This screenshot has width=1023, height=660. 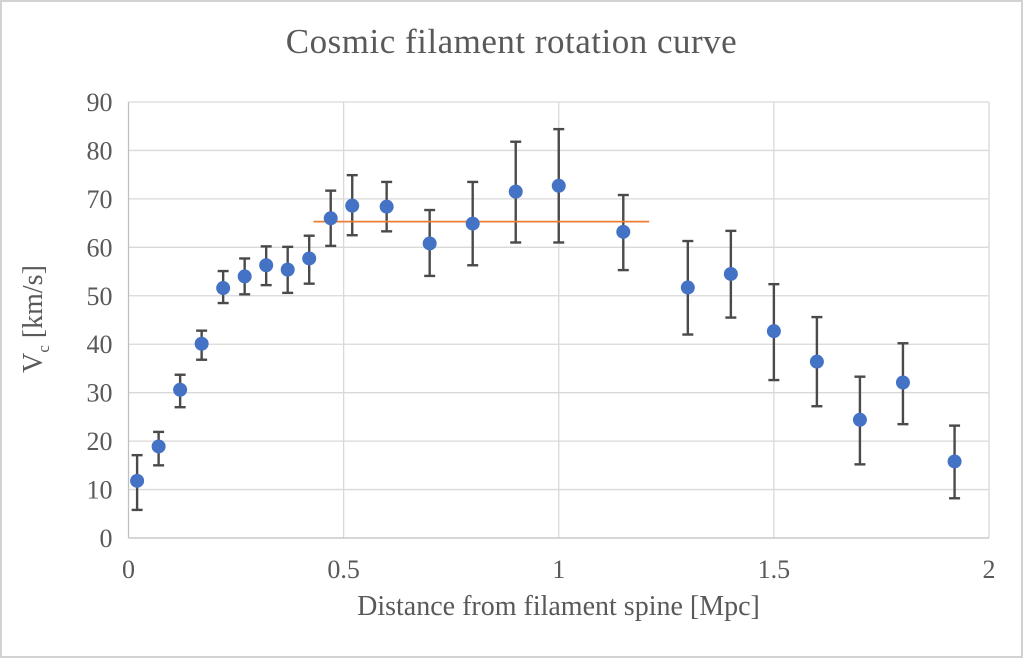 What do you see at coordinates (989, 569) in the screenshot?
I see `x-tick-label: 2` at bounding box center [989, 569].